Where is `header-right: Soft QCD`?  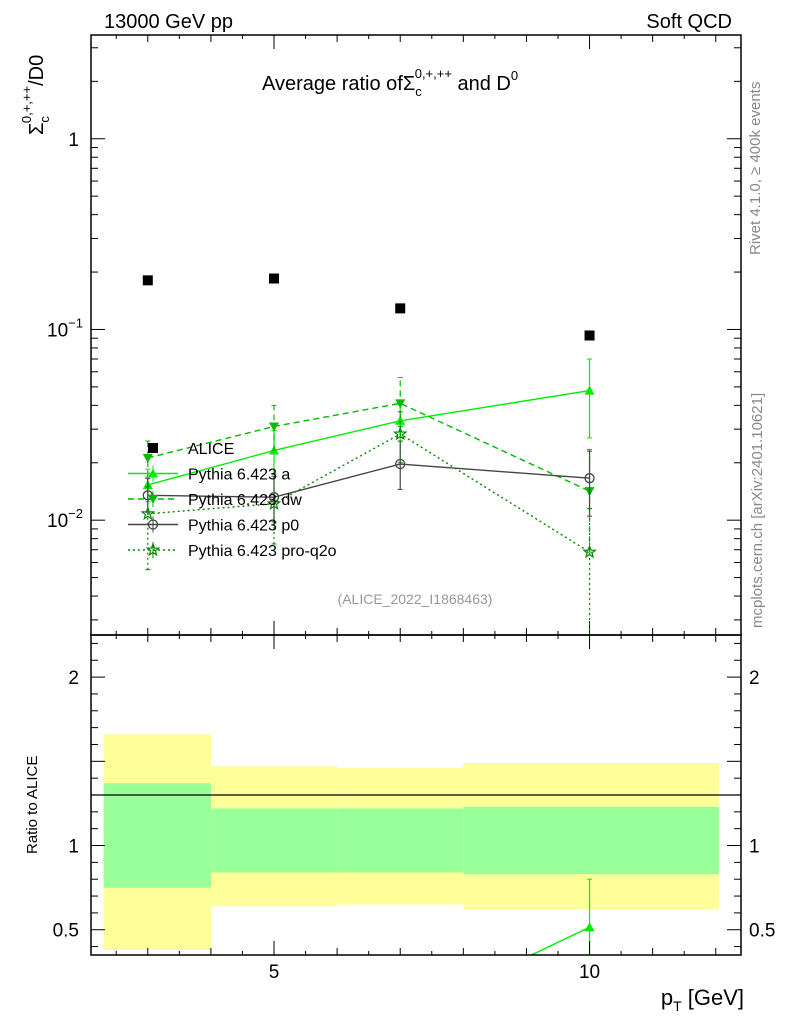 header-right: Soft QCD is located at coordinates (689, 22).